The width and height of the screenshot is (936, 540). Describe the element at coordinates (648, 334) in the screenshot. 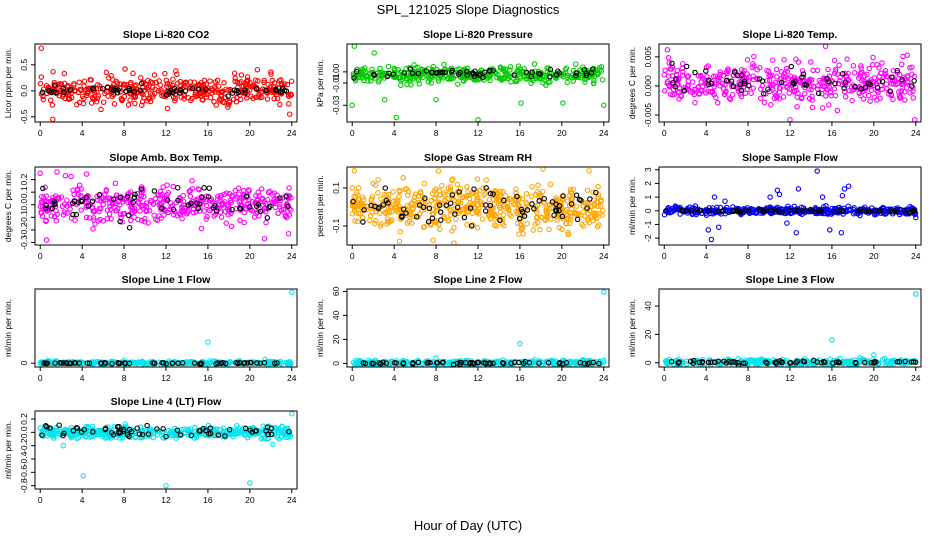

I see `y-tick-label: 20` at that location.